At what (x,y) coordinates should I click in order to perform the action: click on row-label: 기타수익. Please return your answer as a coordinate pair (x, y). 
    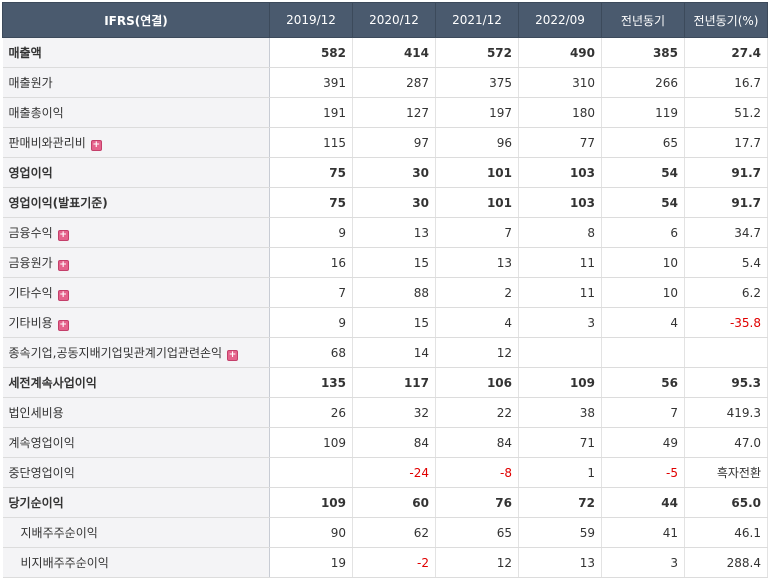
    Looking at the image, I should click on (30, 293).